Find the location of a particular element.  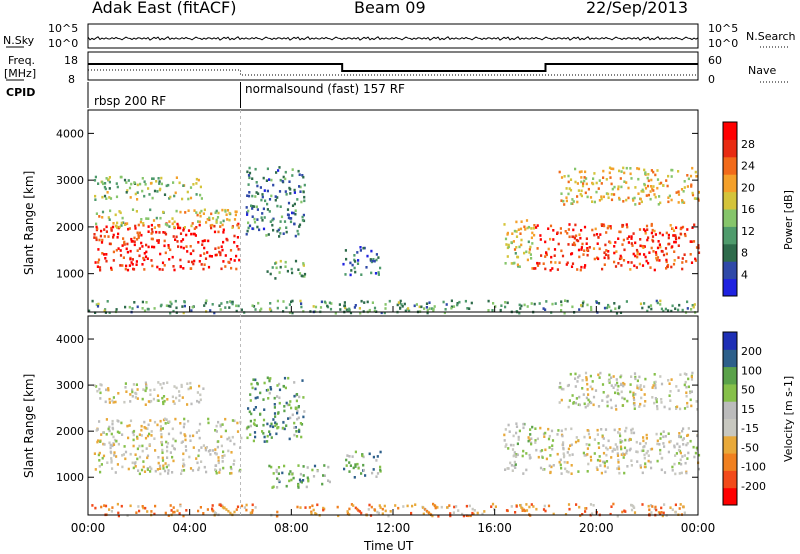

power-colorbar-tick: 28 is located at coordinates (748, 144).